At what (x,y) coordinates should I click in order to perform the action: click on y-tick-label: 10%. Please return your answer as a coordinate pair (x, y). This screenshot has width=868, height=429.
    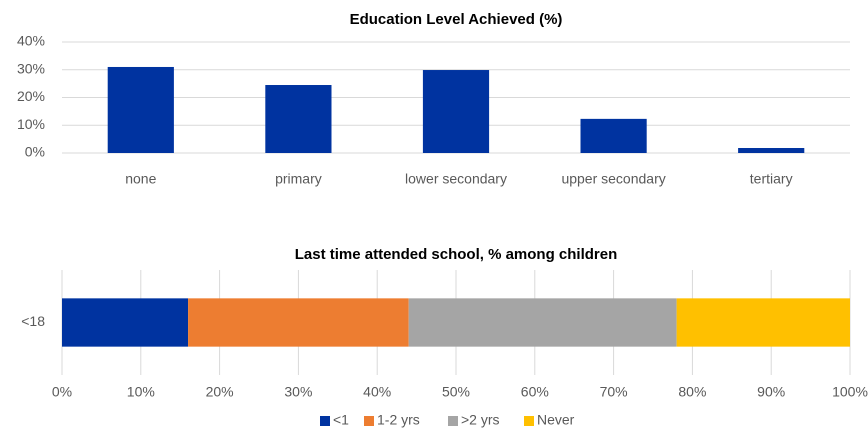
    Looking at the image, I should click on (31, 124).